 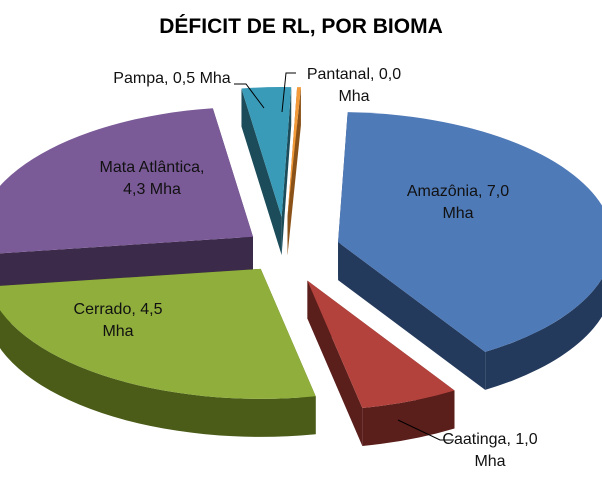 I want to click on leader-line-caatinga, so click(x=425, y=430).